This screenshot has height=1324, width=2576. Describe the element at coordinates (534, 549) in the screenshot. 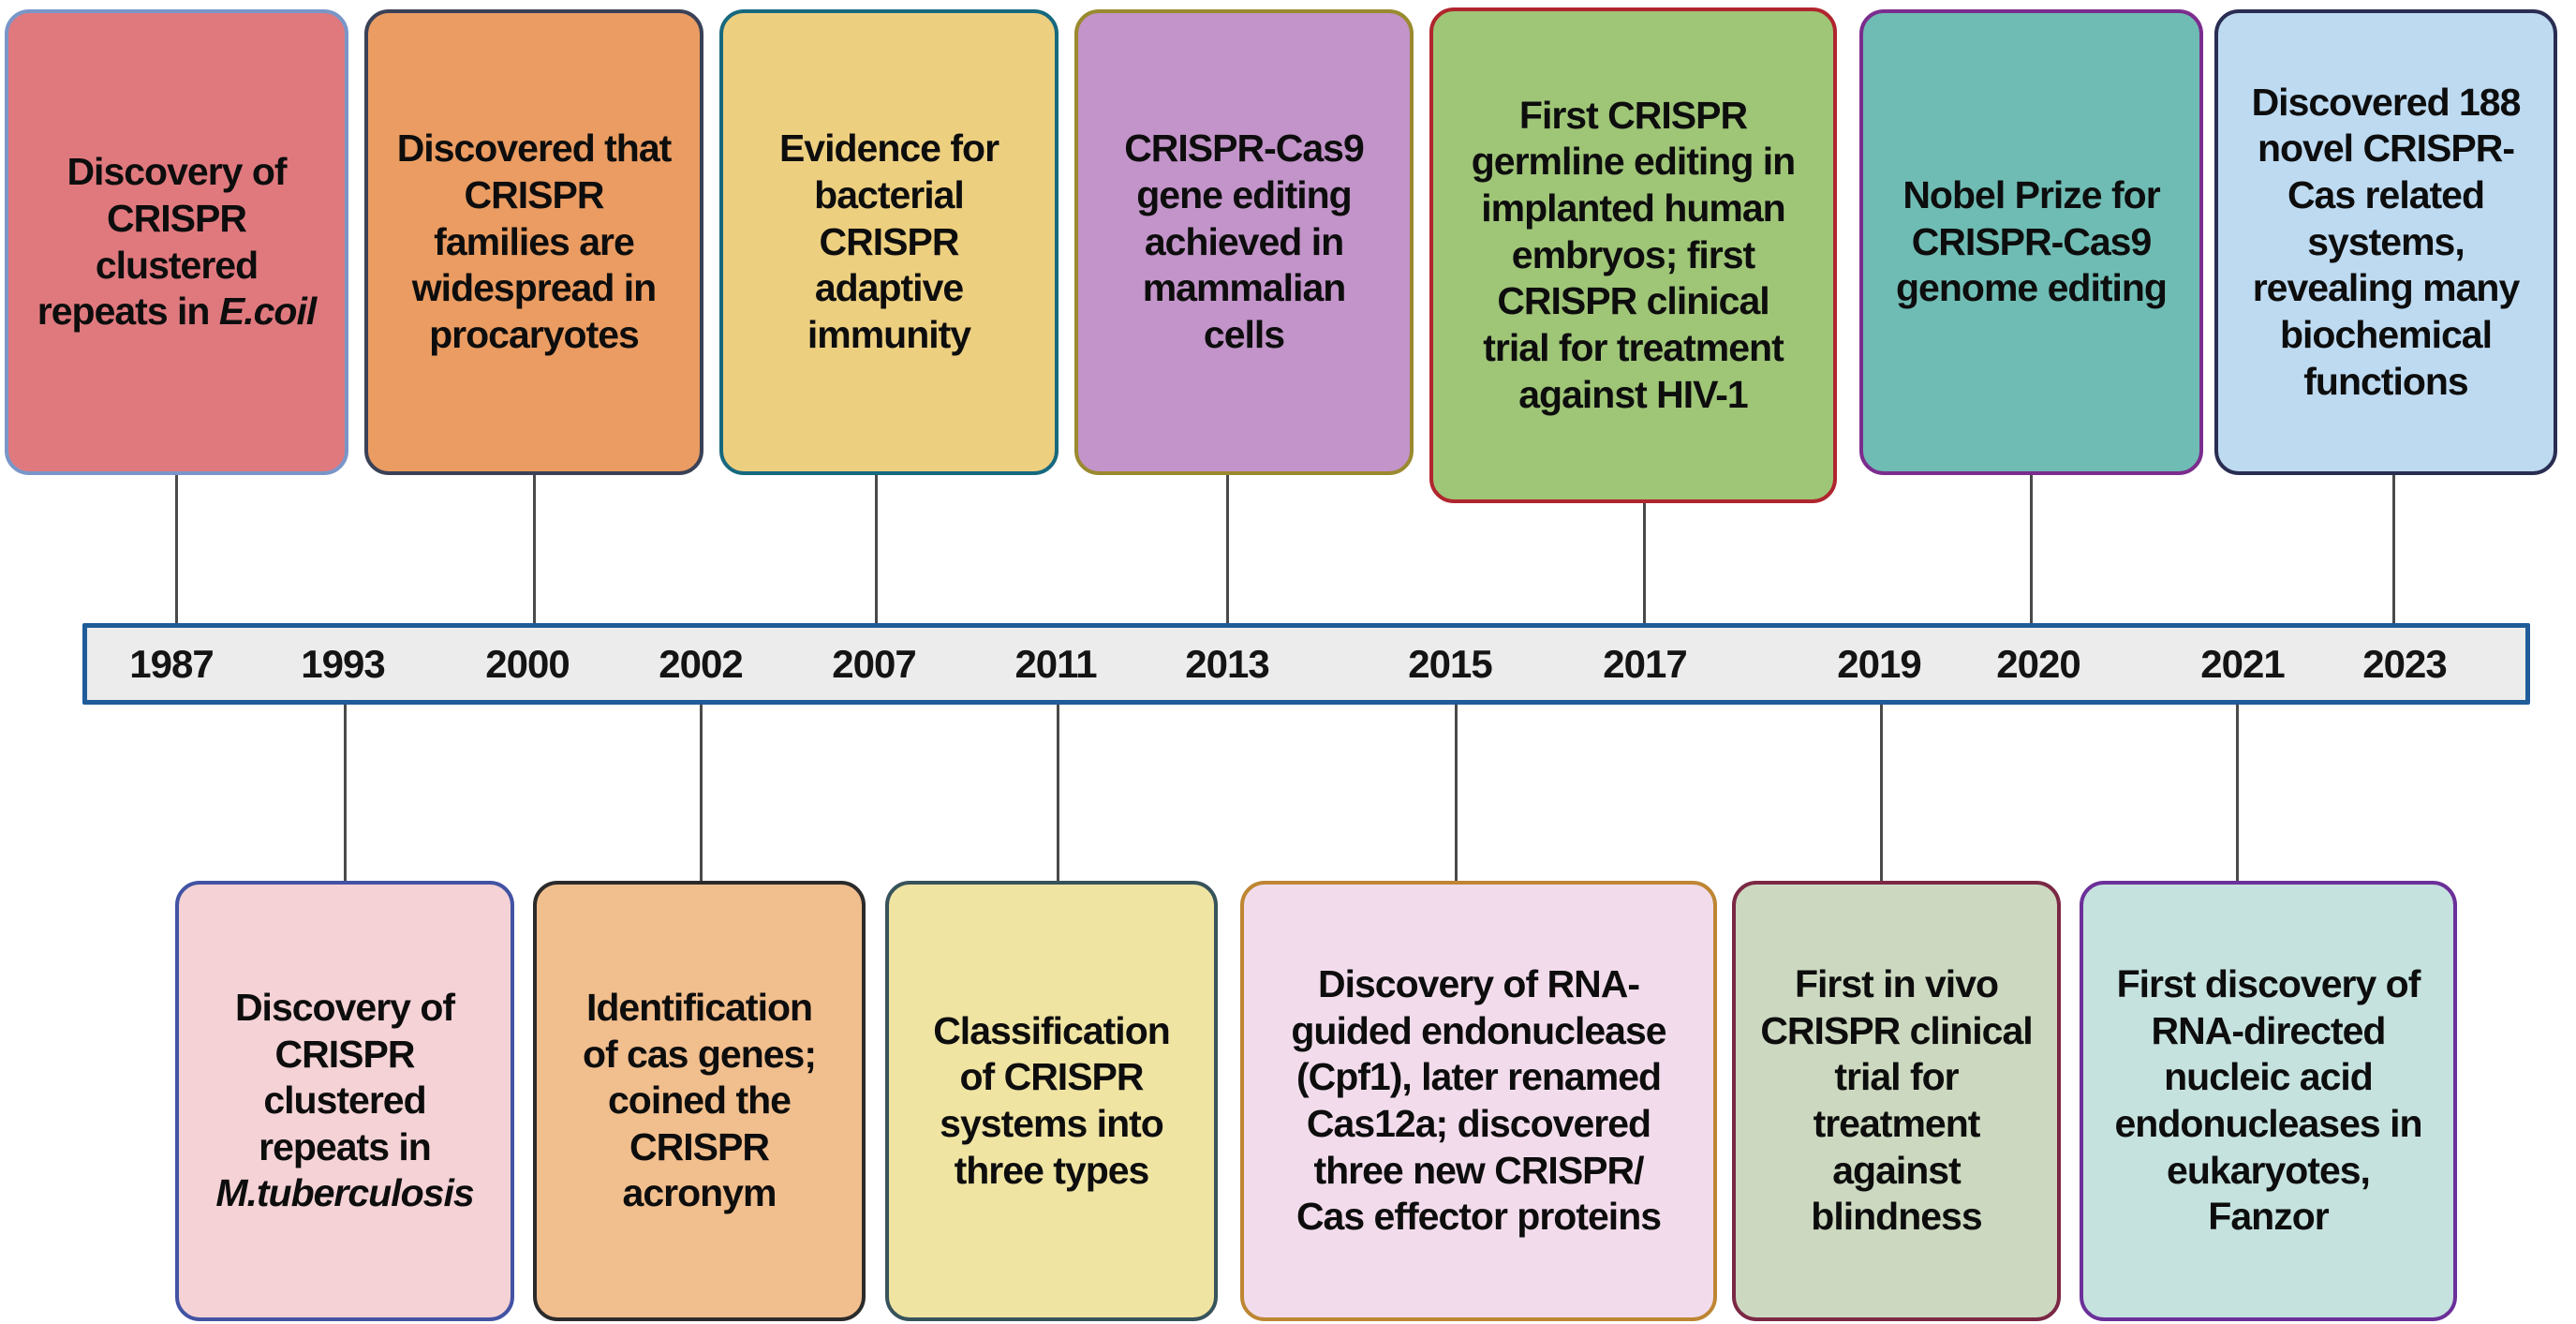

I see `connector-line-2000` at that location.